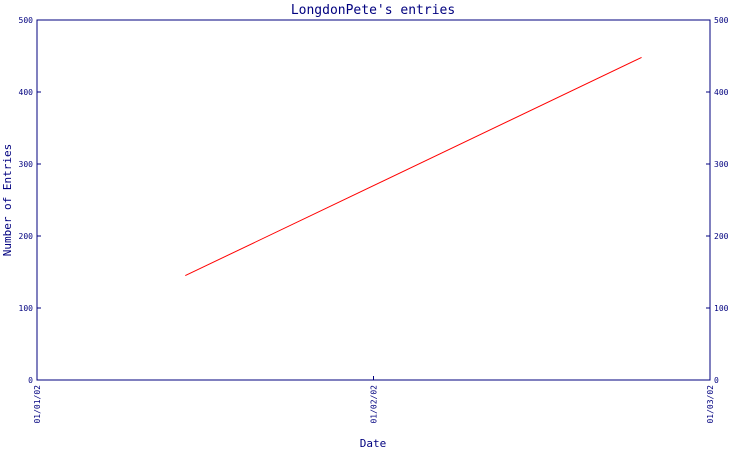 Image resolution: width=750 pixels, height=450 pixels. Describe the element at coordinates (37, 404) in the screenshot. I see `x-tick-label-0: 01/01/02` at that location.